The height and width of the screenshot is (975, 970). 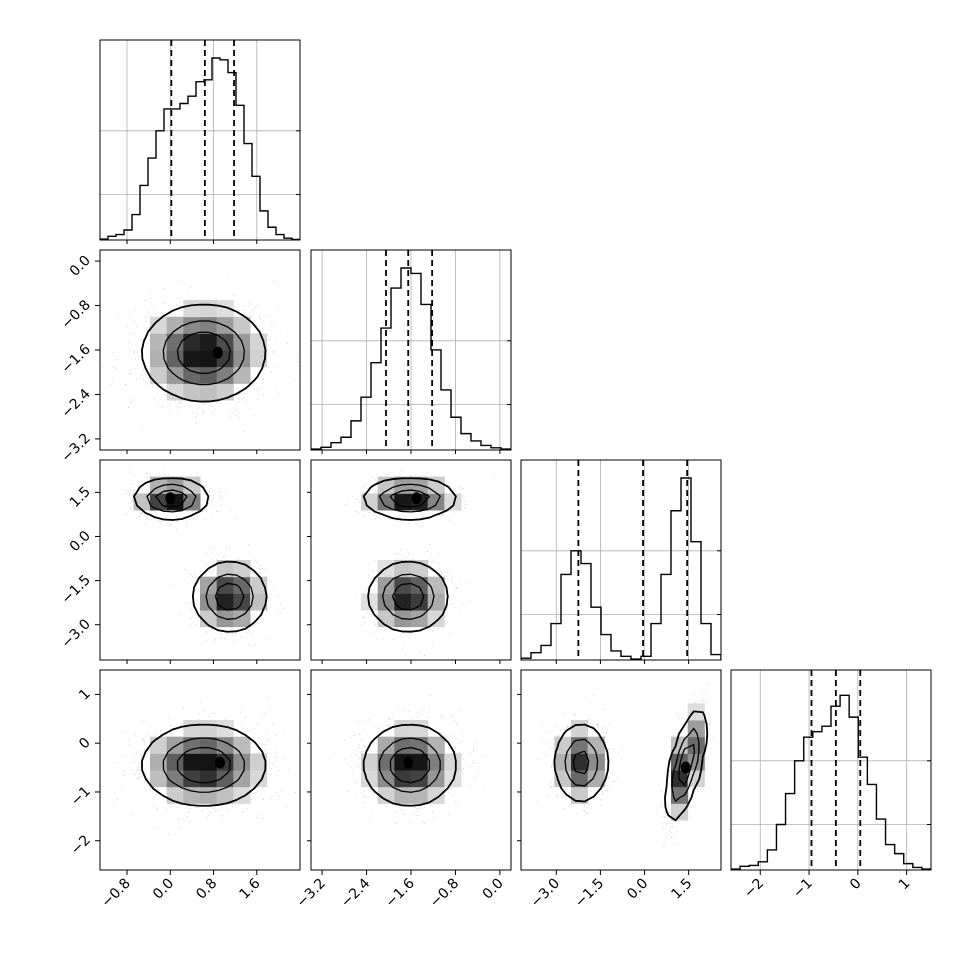 I want to click on y-tick-label: 0, so click(x=85, y=744).